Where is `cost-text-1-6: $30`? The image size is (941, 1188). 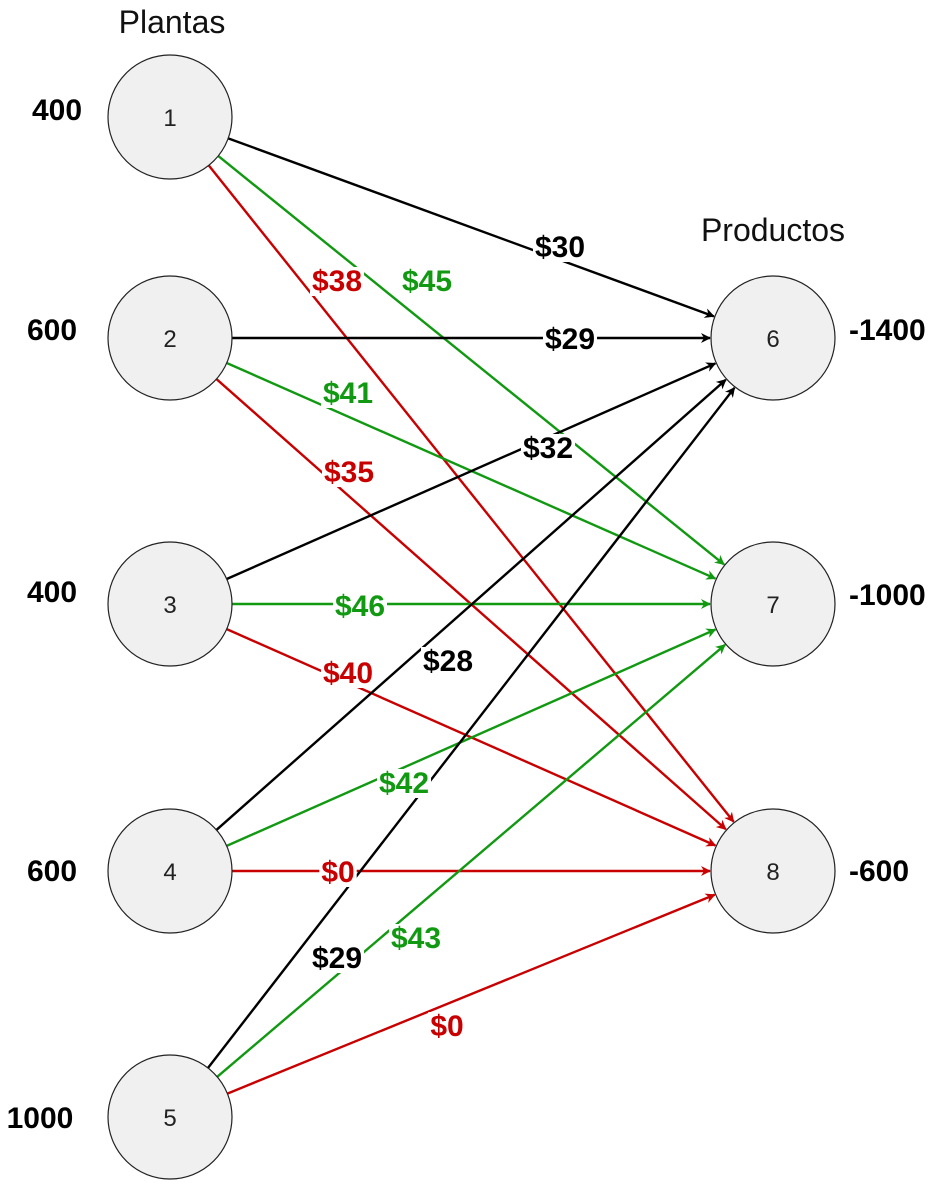
cost-text-1-6: $30 is located at coordinates (560, 247).